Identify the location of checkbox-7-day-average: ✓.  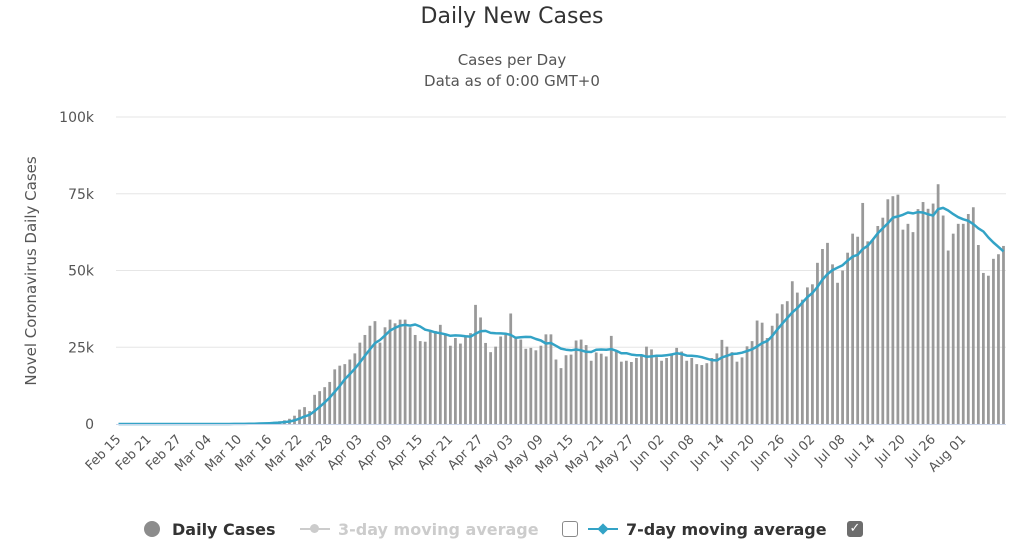
(855, 529).